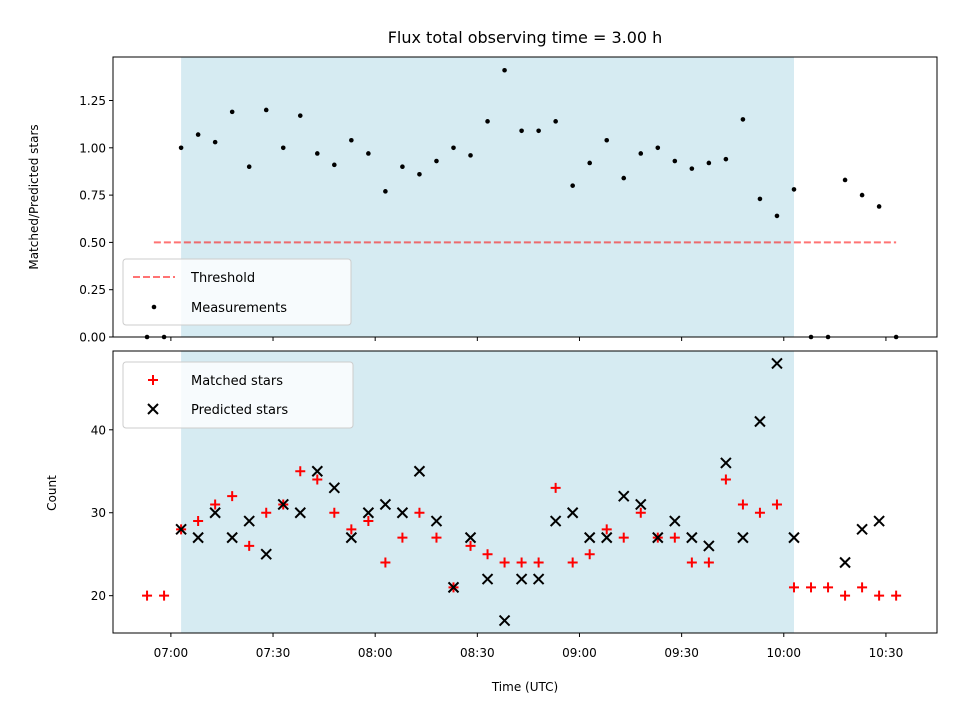 This screenshot has height=720, width=960. I want to click on bottom-x-tick-label-2: 08:00, so click(375, 653).